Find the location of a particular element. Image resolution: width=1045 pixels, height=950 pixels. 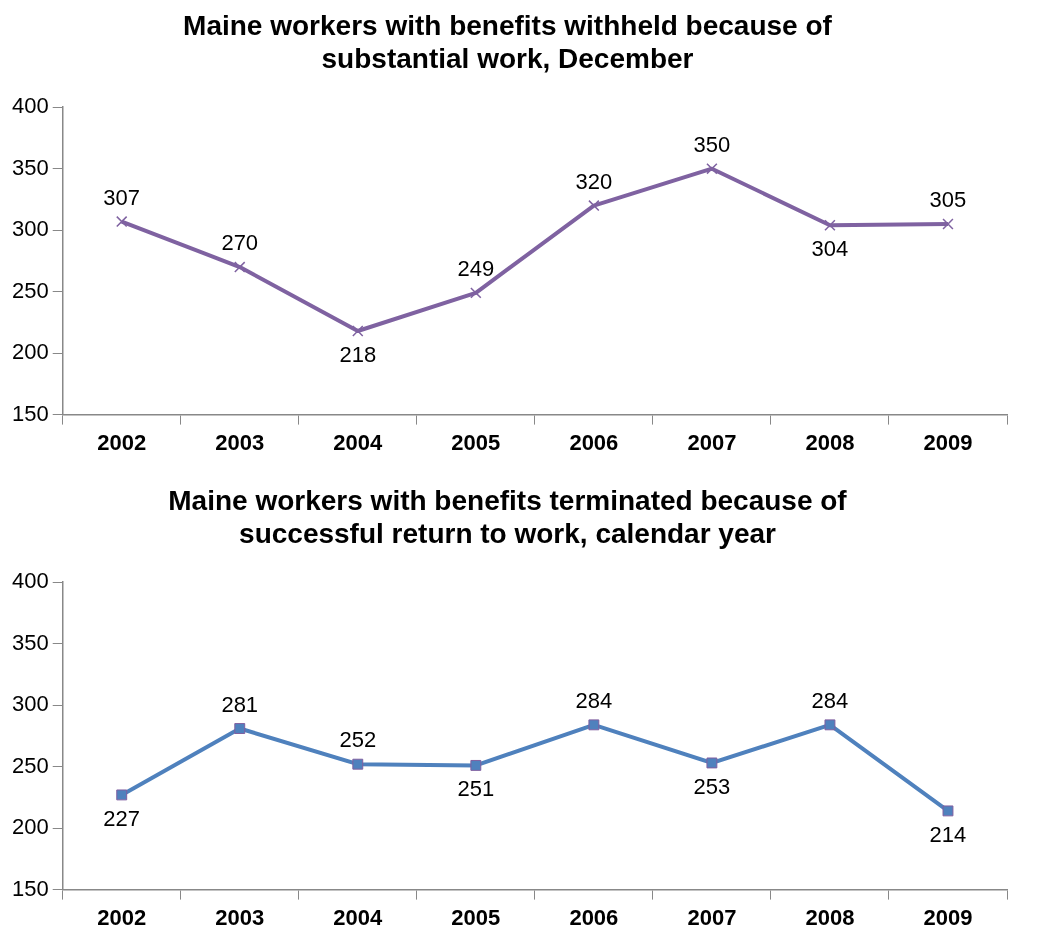

data-label: 249 is located at coordinates (476, 268).